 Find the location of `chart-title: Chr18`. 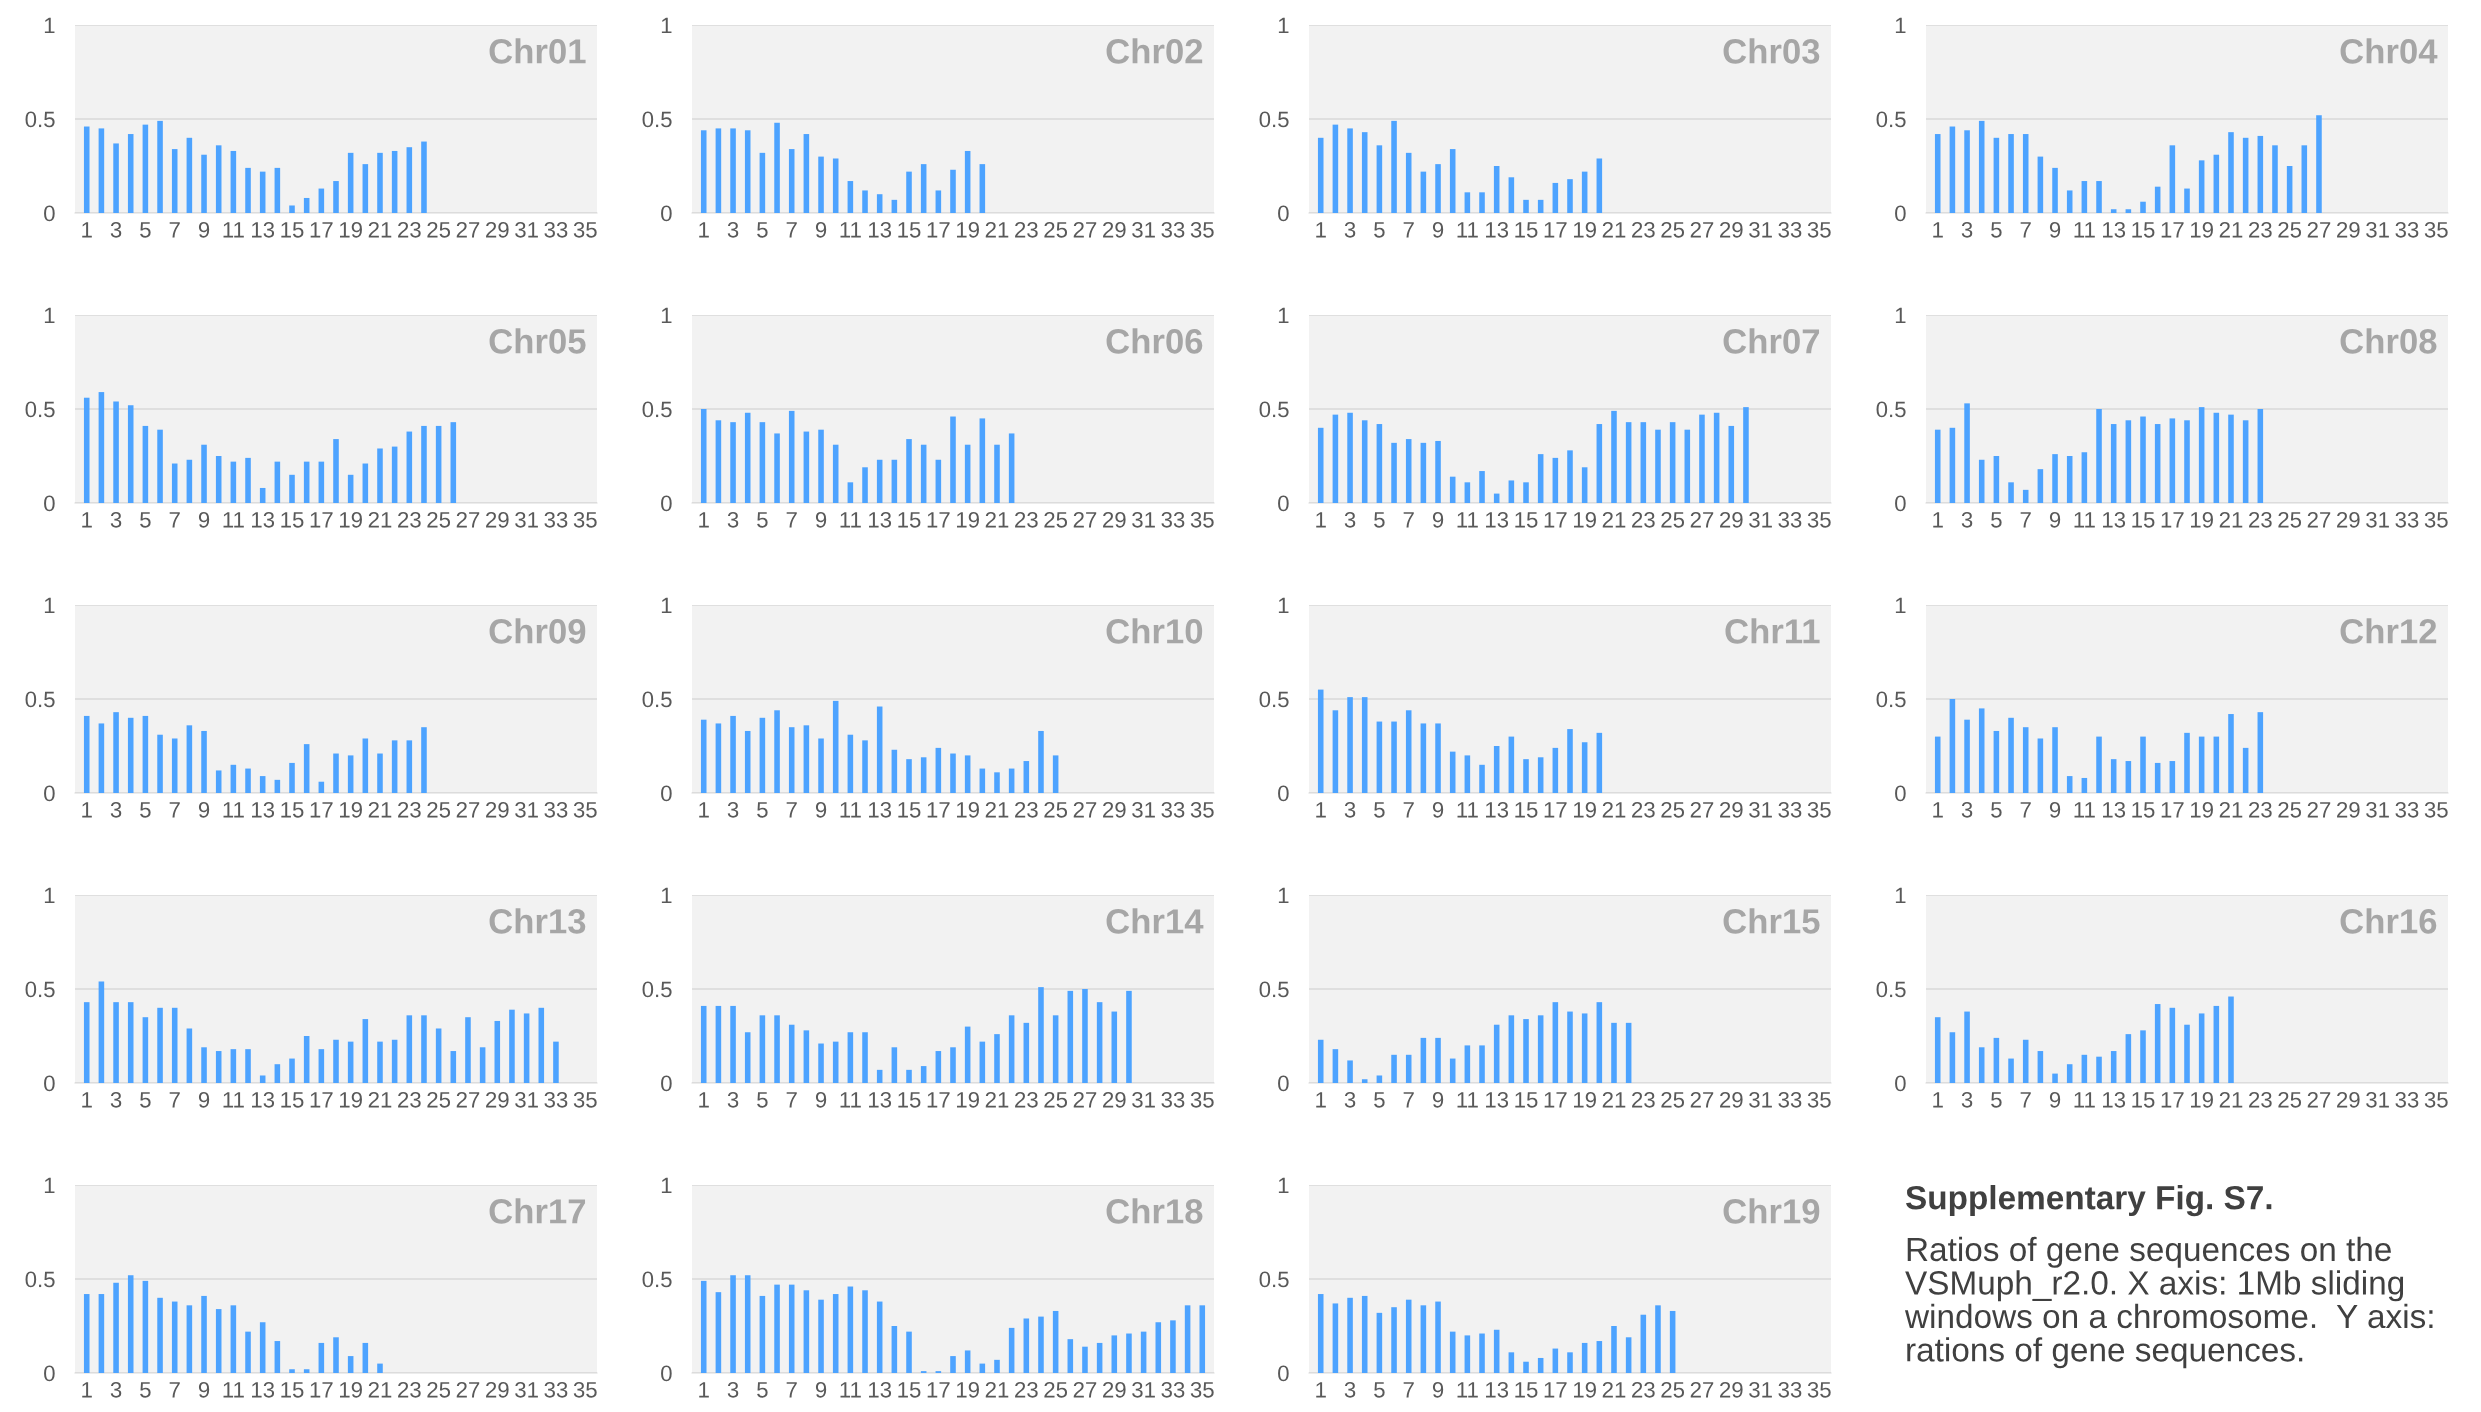

chart-title: Chr18 is located at coordinates (1154, 1211).